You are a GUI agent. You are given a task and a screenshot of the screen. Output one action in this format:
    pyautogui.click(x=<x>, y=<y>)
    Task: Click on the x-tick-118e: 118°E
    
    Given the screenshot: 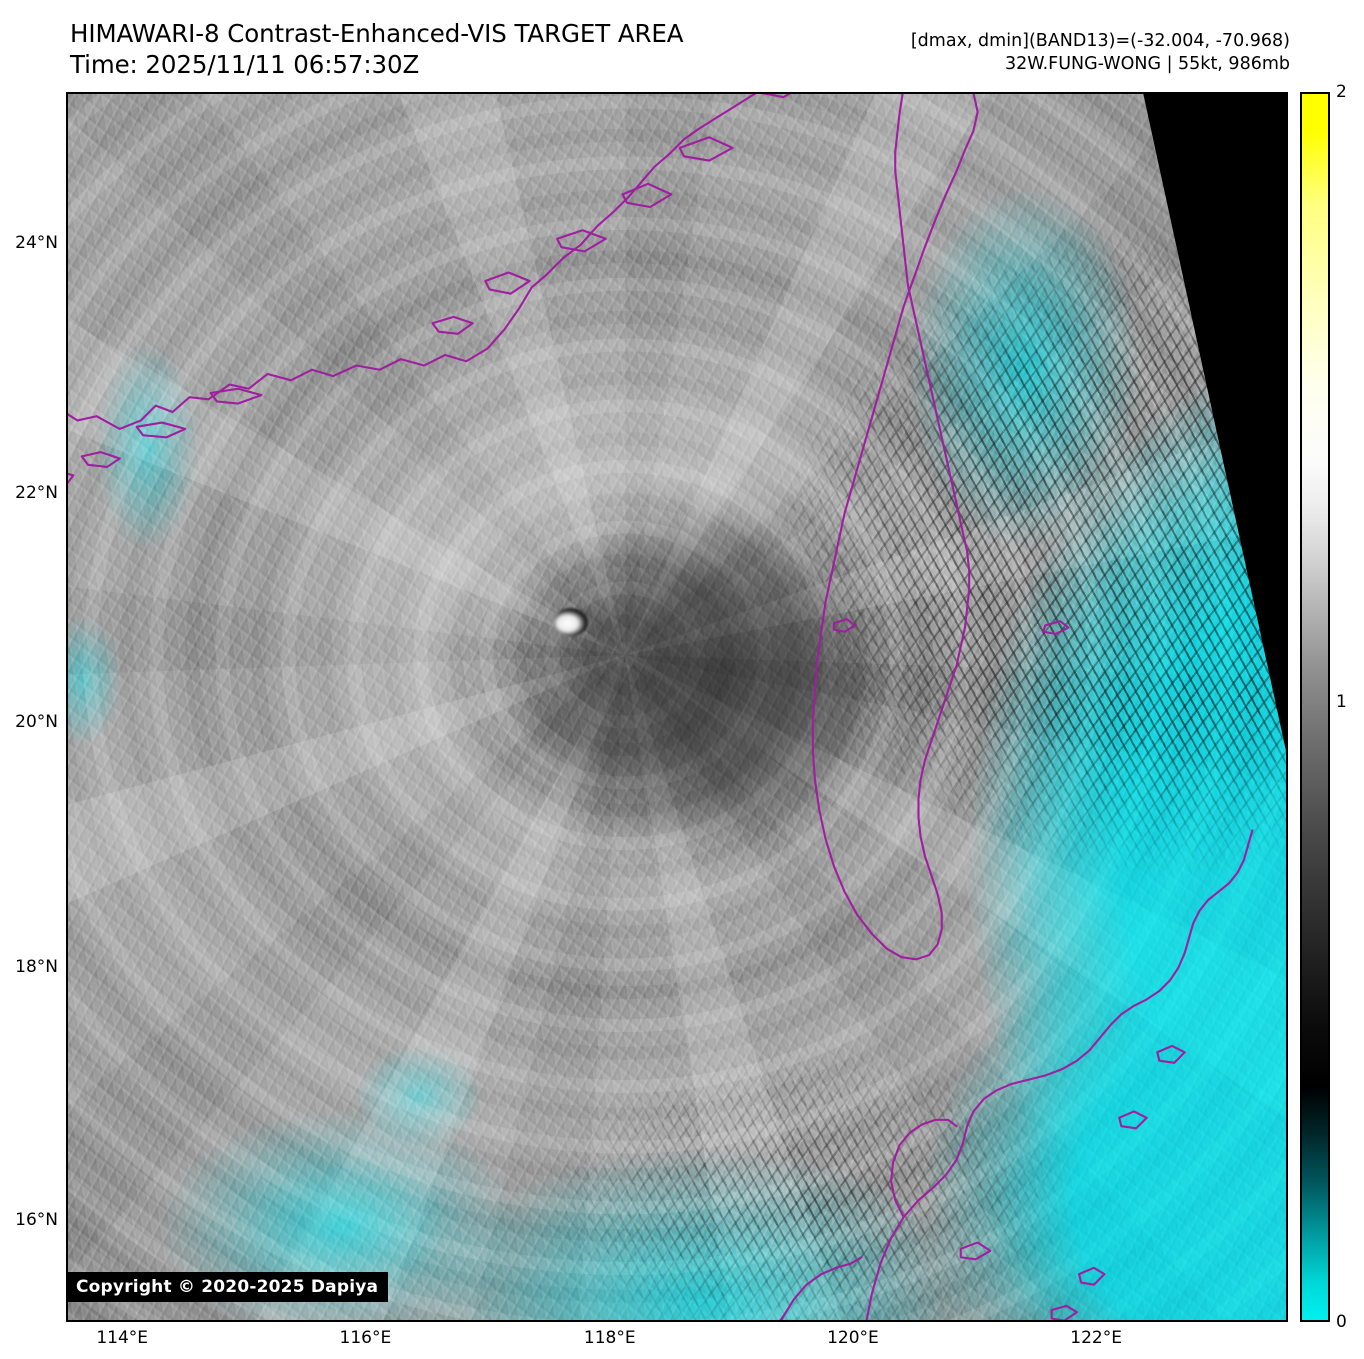 What is the action you would take?
    pyautogui.click(x=609, y=1338)
    